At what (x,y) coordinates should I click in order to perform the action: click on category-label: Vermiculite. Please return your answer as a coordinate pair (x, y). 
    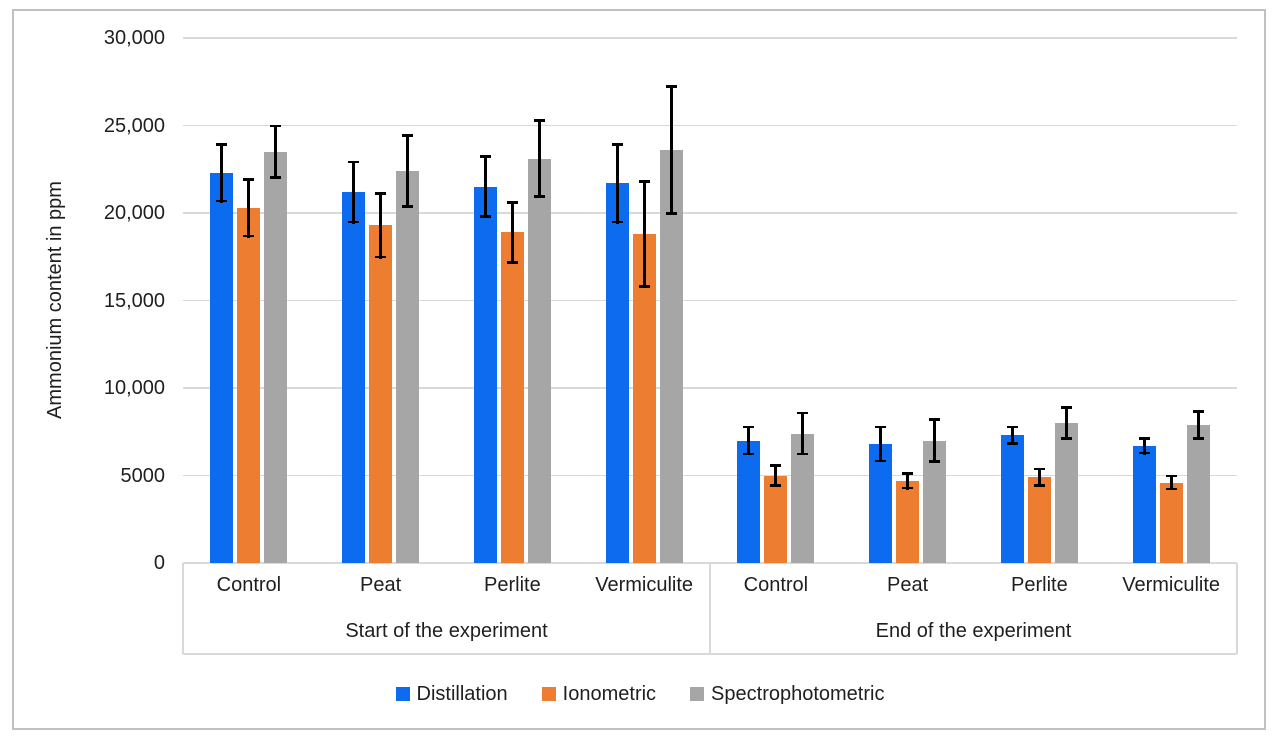
    Looking at the image, I should click on (1171, 585).